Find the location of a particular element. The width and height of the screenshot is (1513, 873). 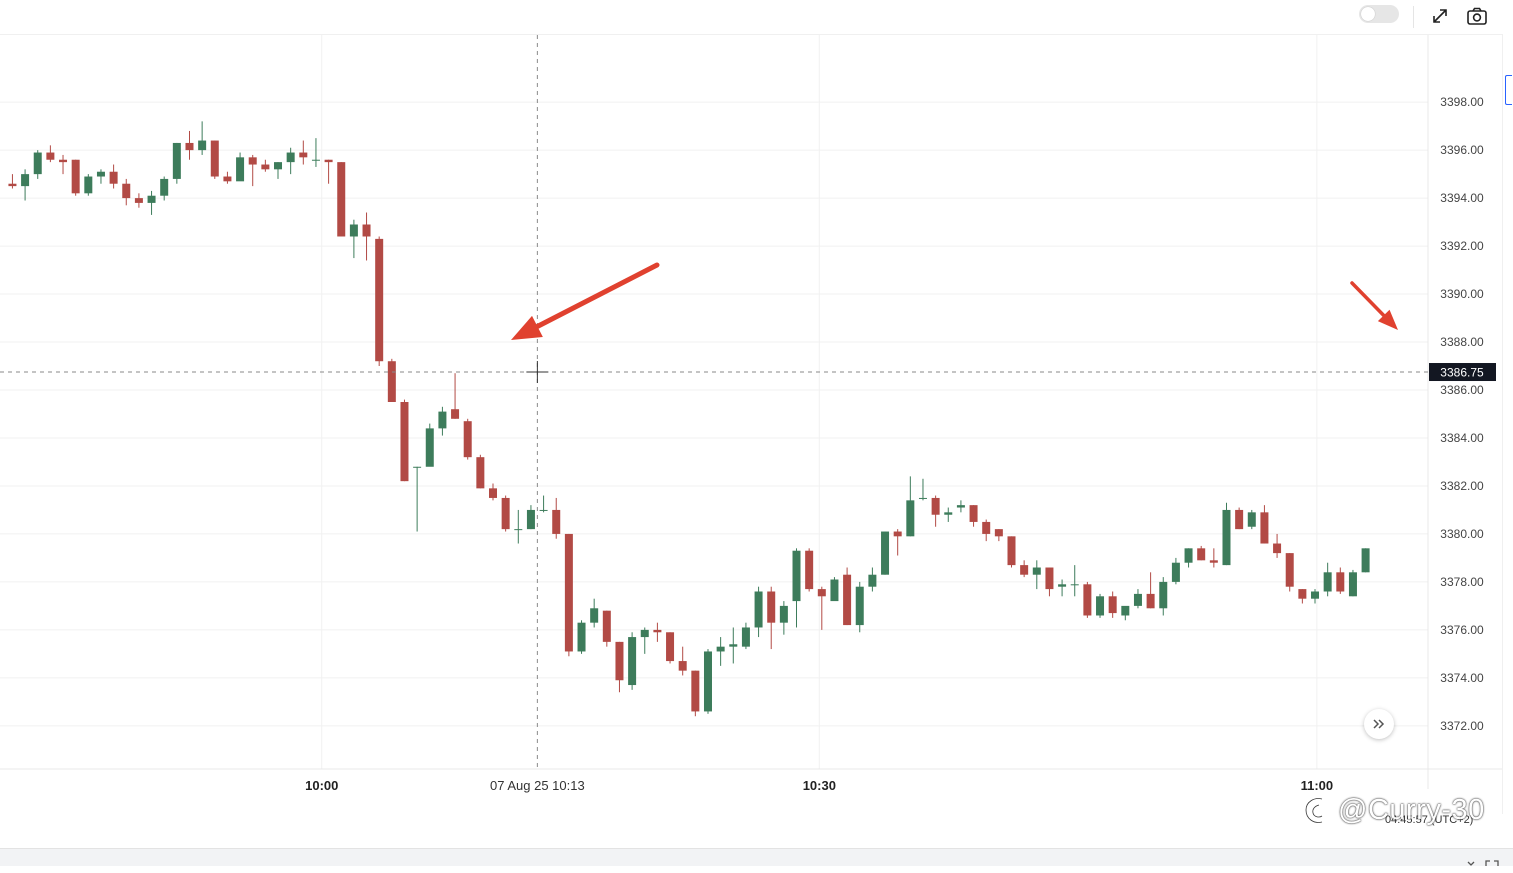

y-tick-label: 3392.00 is located at coordinates (1462, 246).